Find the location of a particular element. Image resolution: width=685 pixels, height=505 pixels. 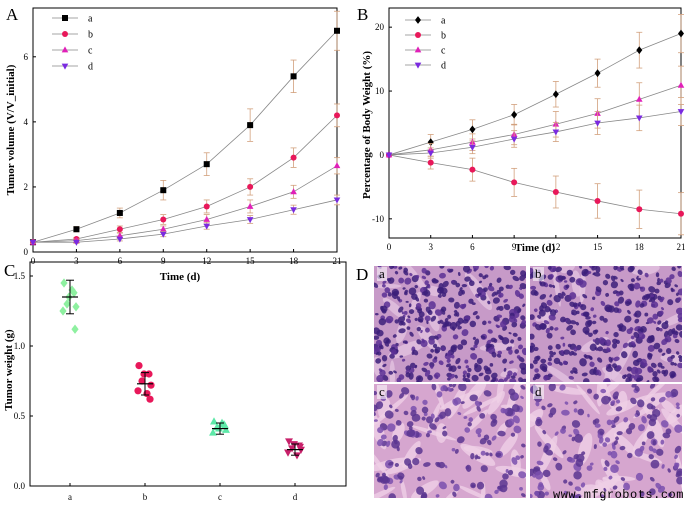

y-axis-label-a: Tumor volume (V/V_initial) is located at coordinates (11, 129).